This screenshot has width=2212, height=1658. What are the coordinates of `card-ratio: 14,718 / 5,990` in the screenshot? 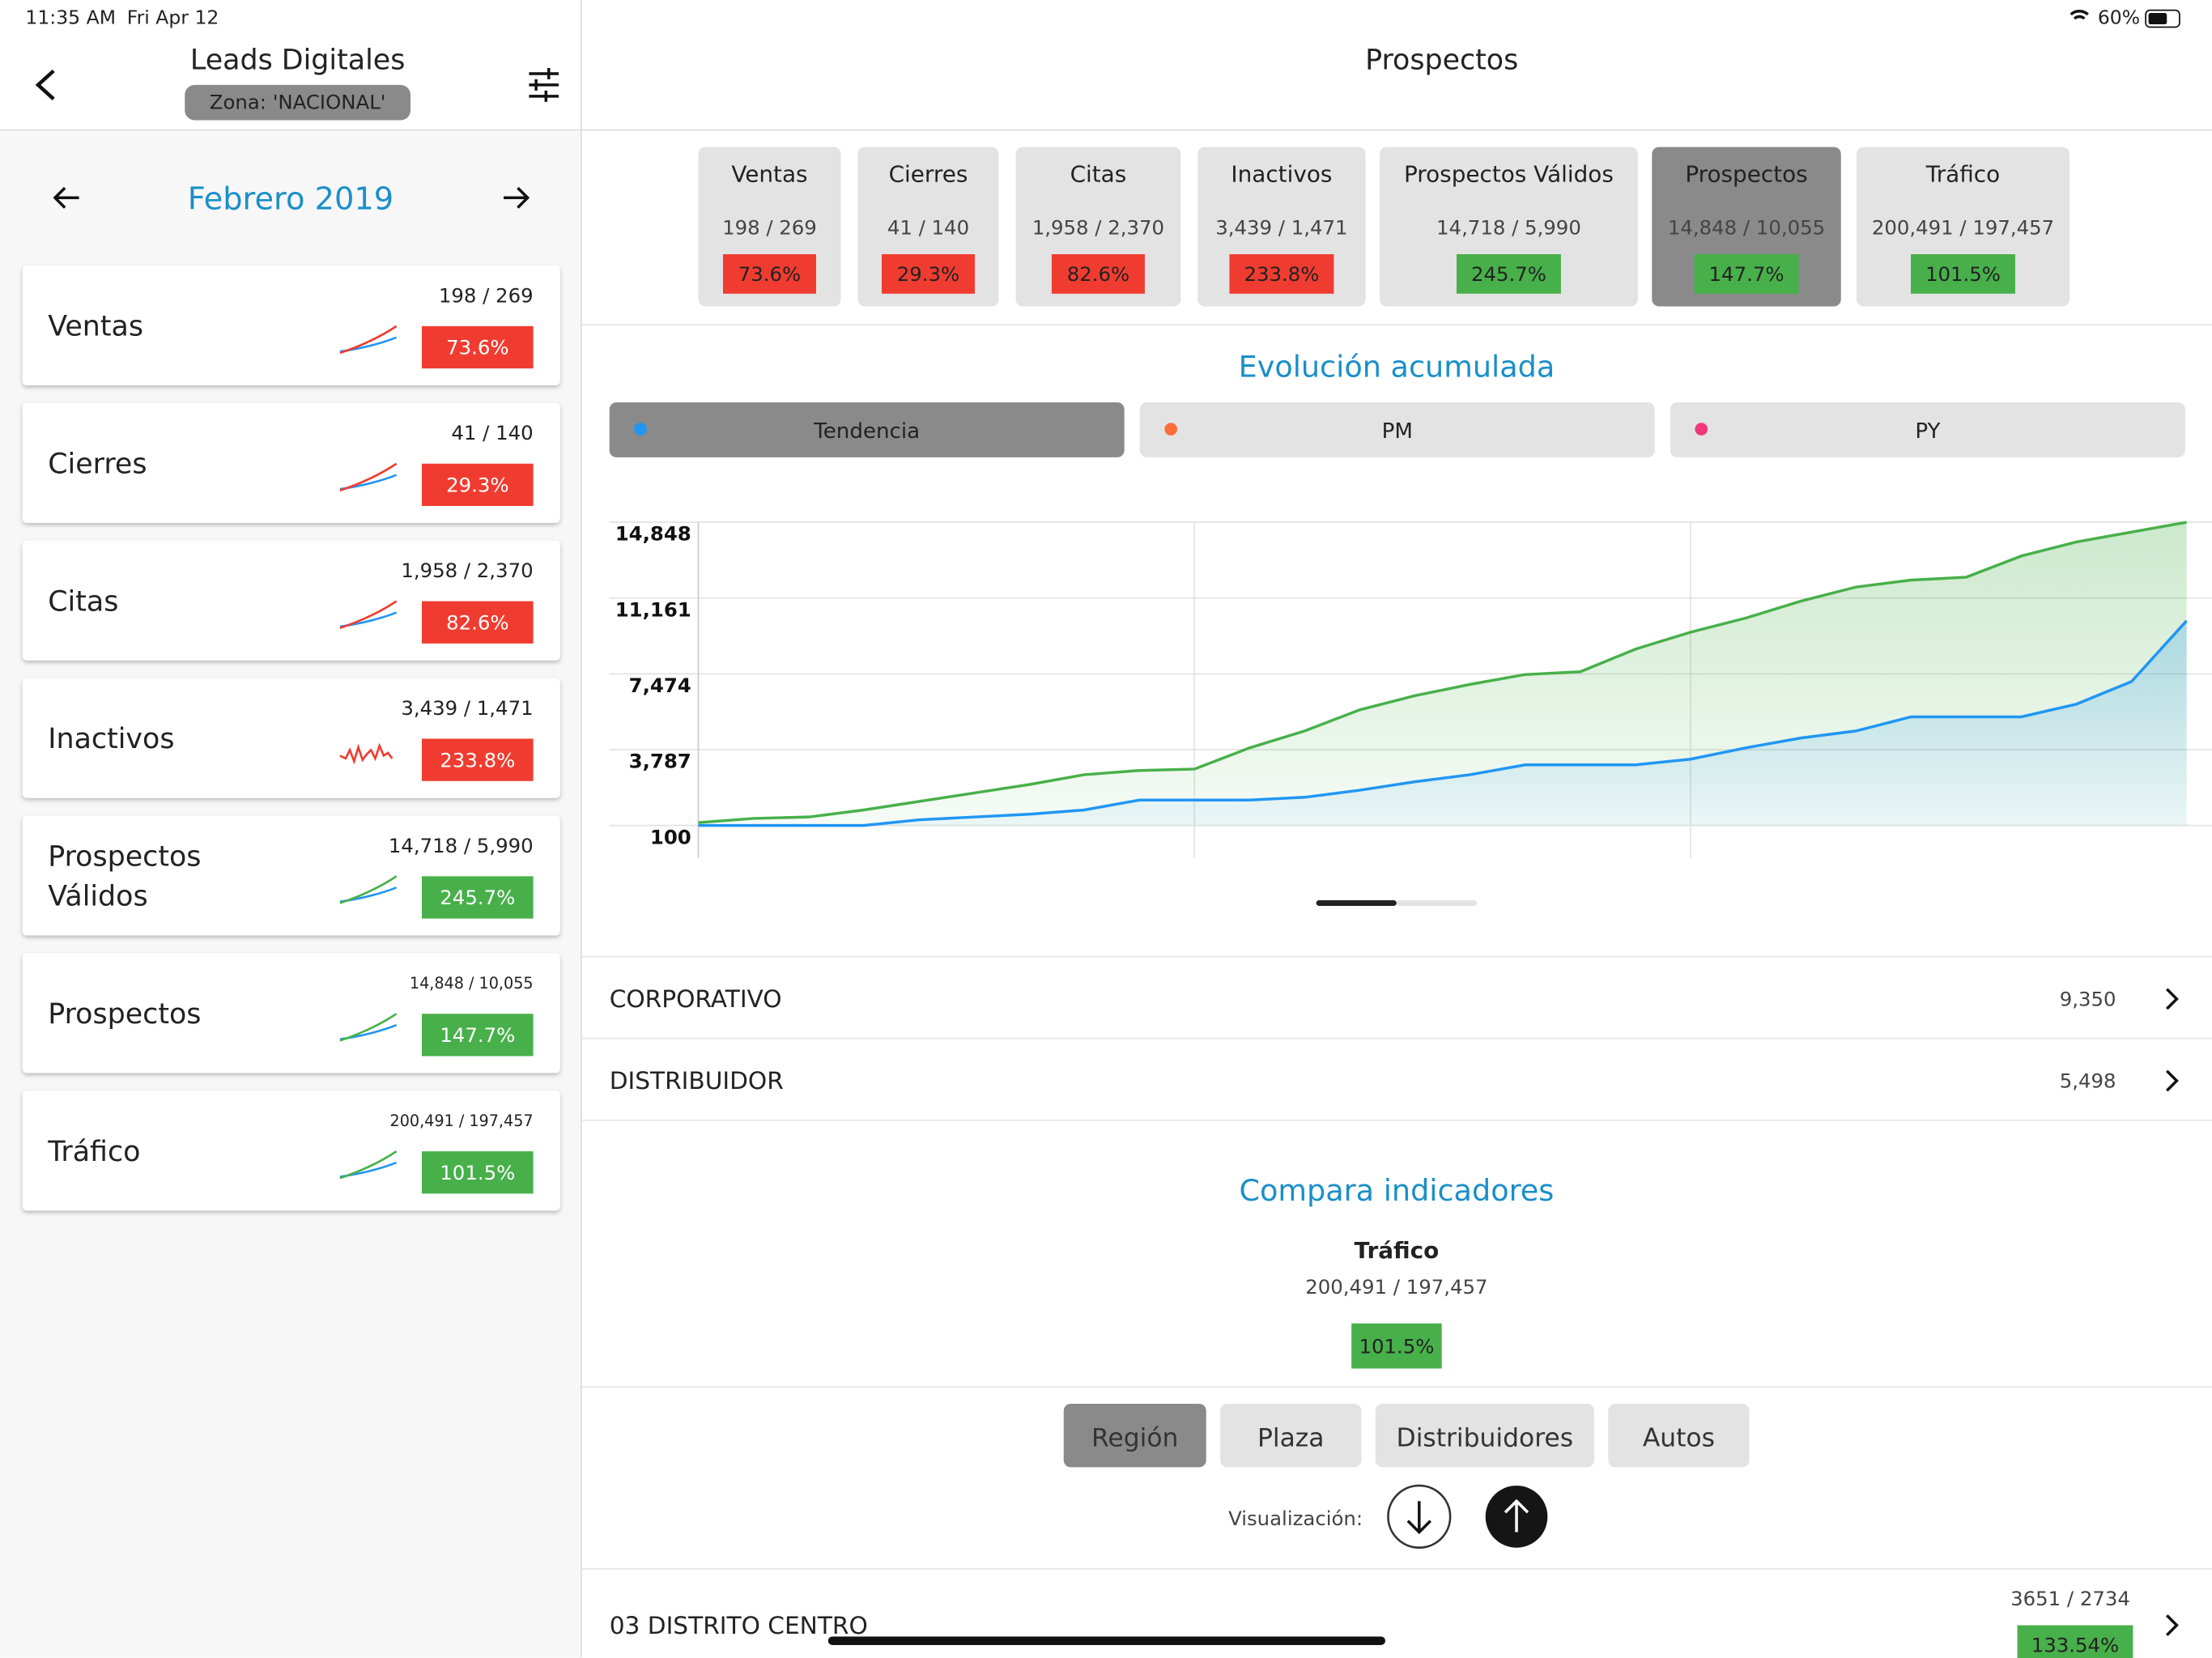 It's located at (462, 845).